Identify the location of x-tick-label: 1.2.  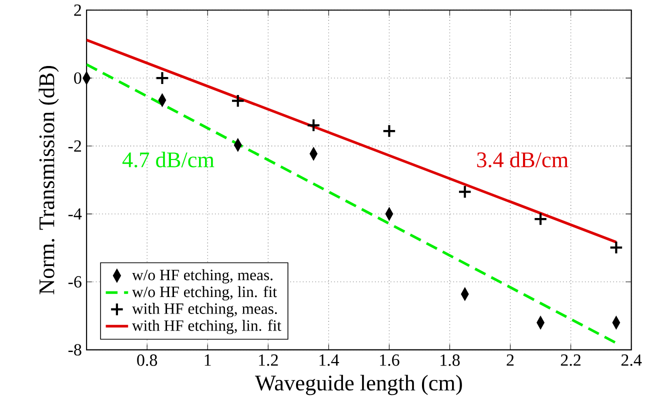
(268, 360).